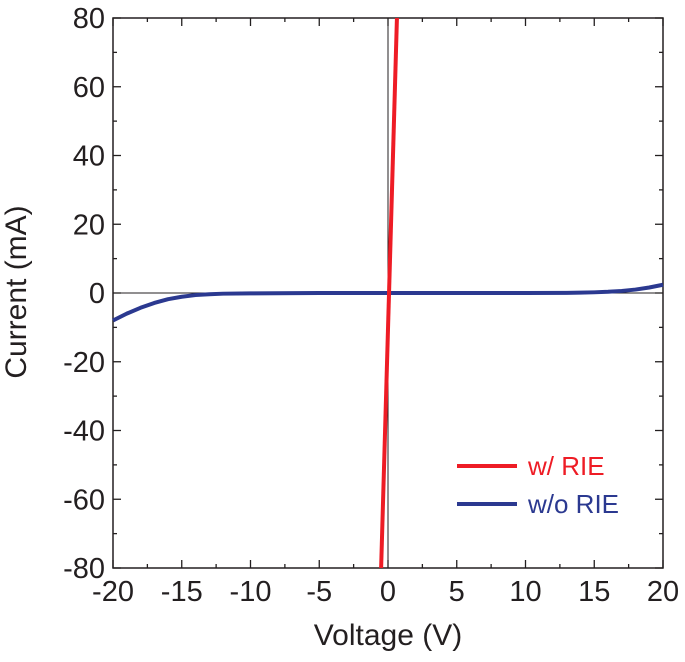  Describe the element at coordinates (566, 466) in the screenshot. I see `legend-label: w/ RIE` at that location.